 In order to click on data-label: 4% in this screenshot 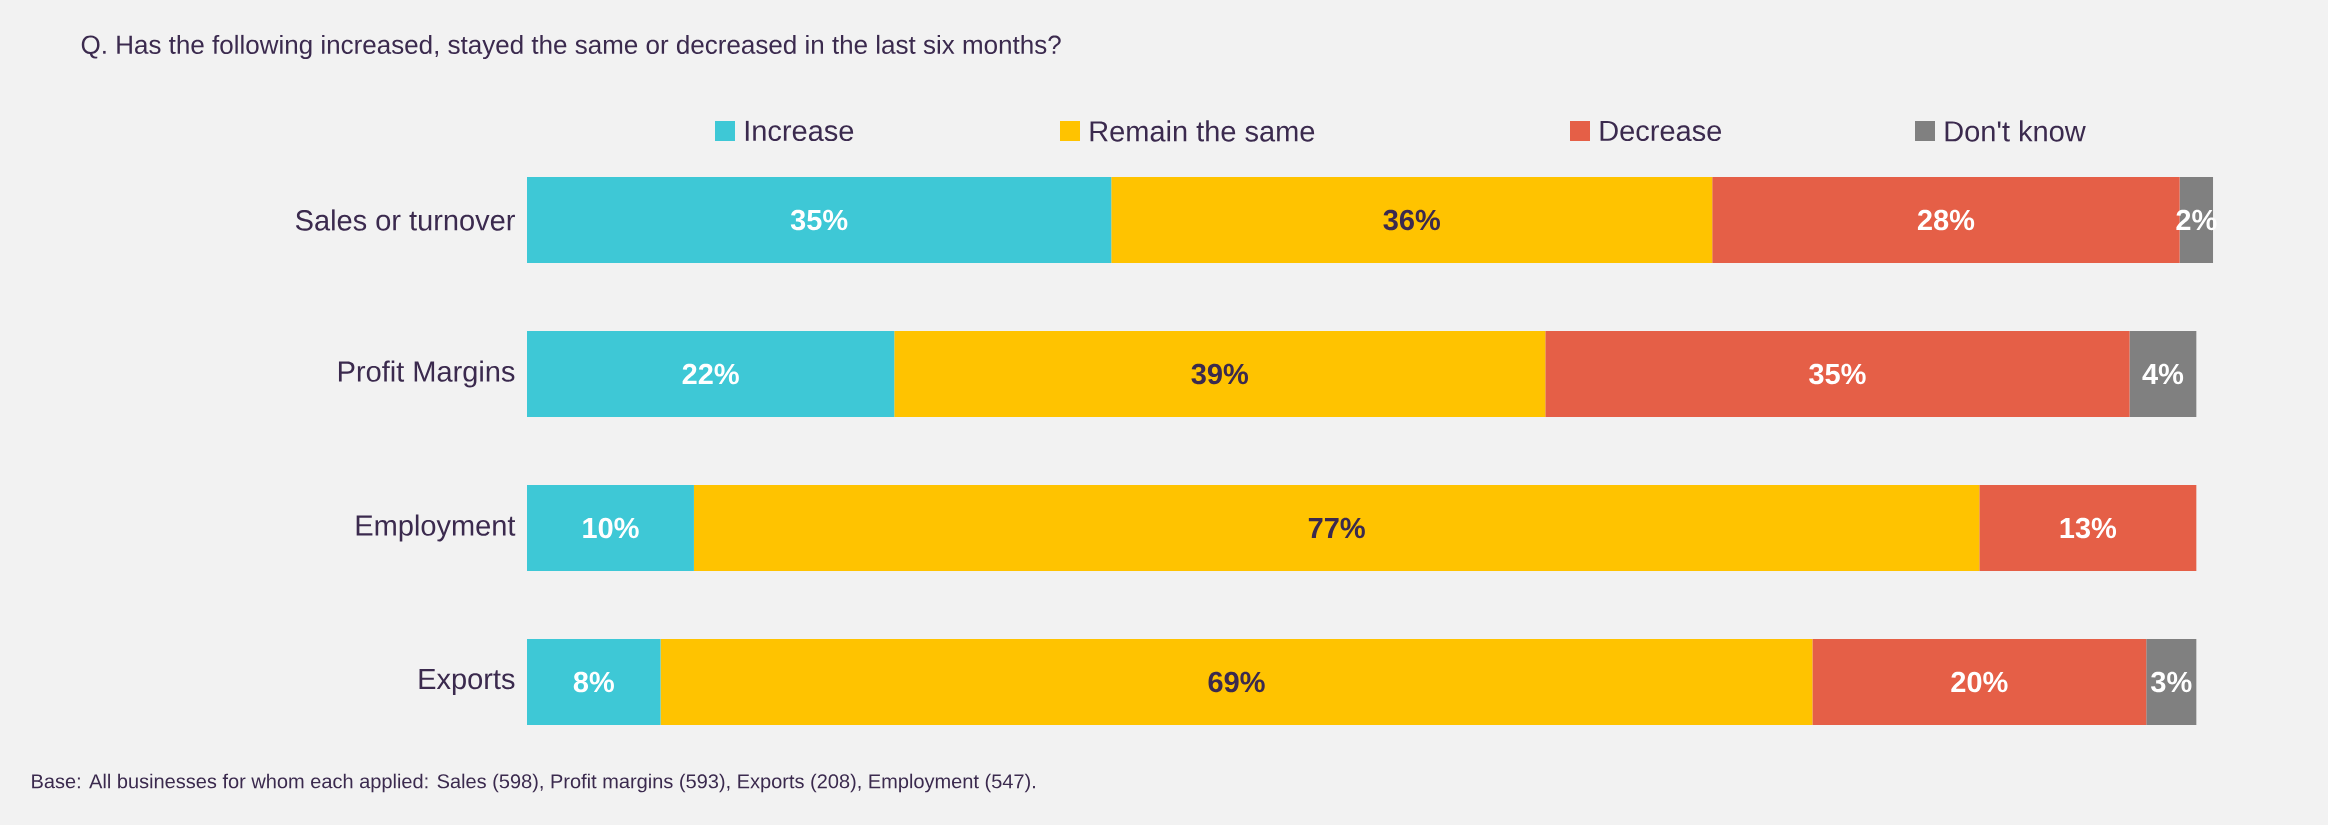, I will do `click(2163, 374)`.